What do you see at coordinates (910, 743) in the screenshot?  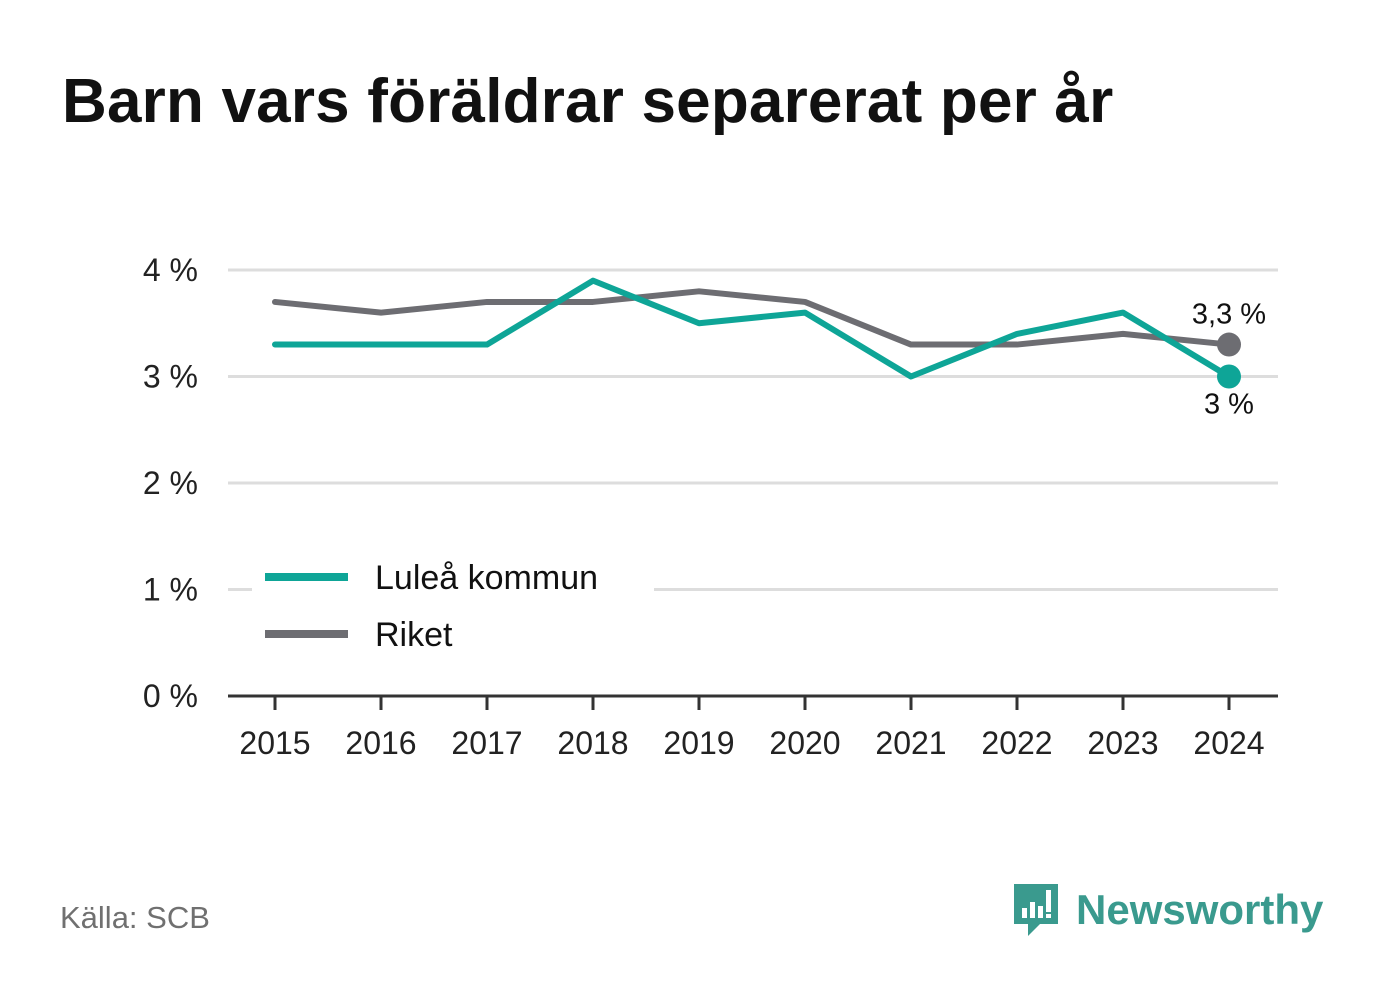 I see `x-tick-label: 2021` at bounding box center [910, 743].